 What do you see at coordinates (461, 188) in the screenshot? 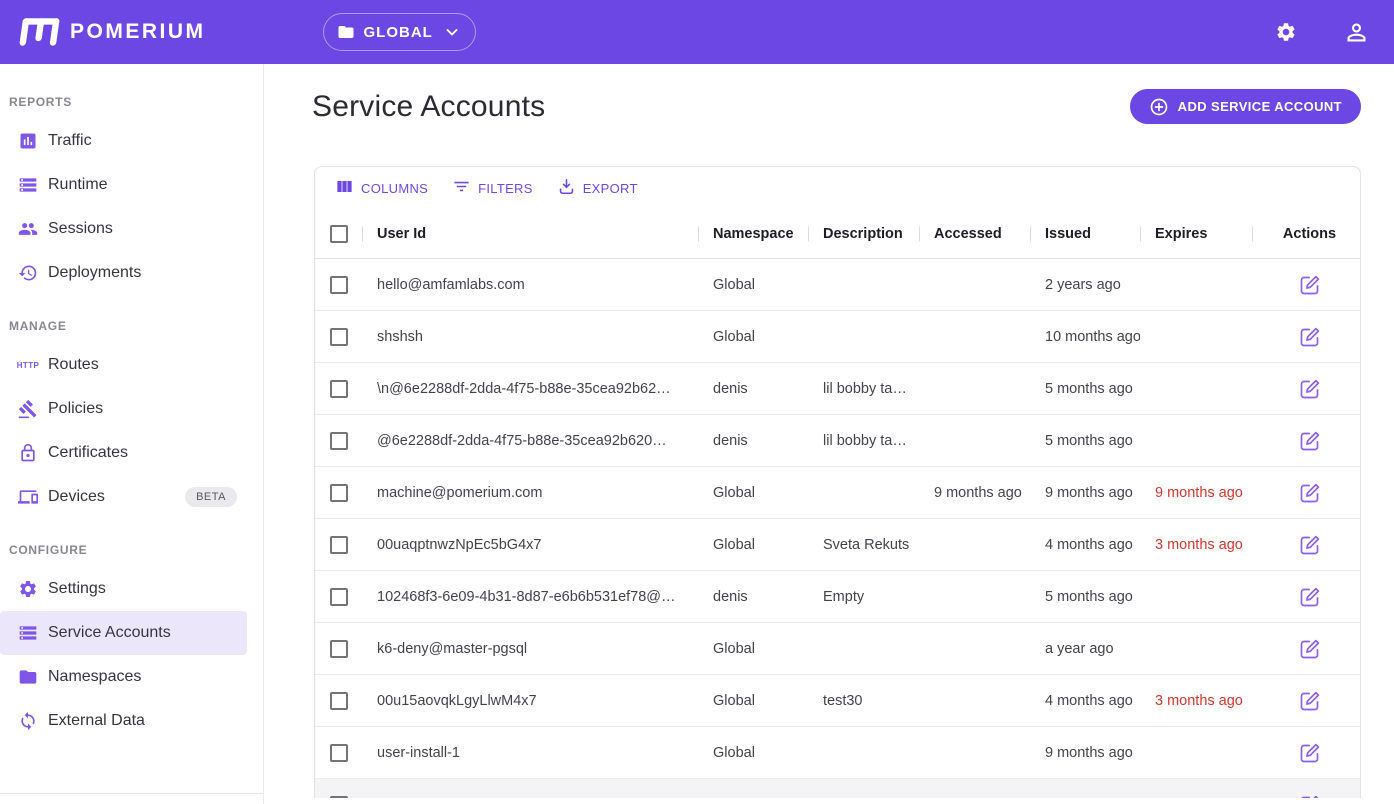
I see `filter-lines-icon` at bounding box center [461, 188].